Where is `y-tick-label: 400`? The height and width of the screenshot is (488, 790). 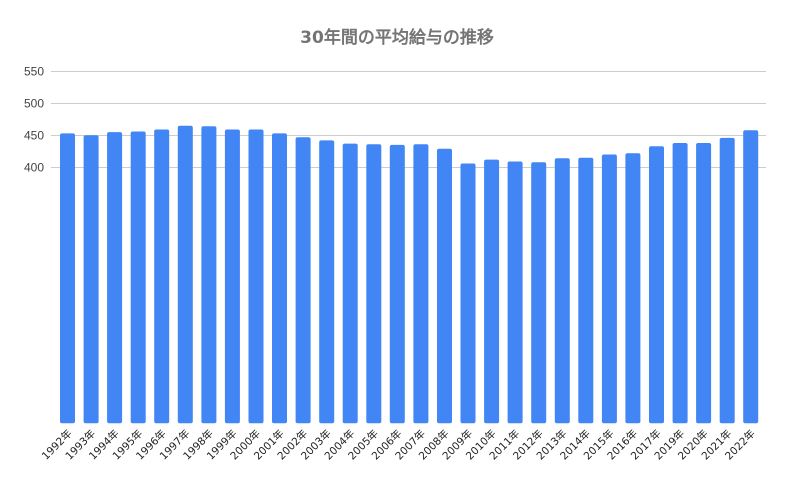 y-tick-label: 400 is located at coordinates (34, 168).